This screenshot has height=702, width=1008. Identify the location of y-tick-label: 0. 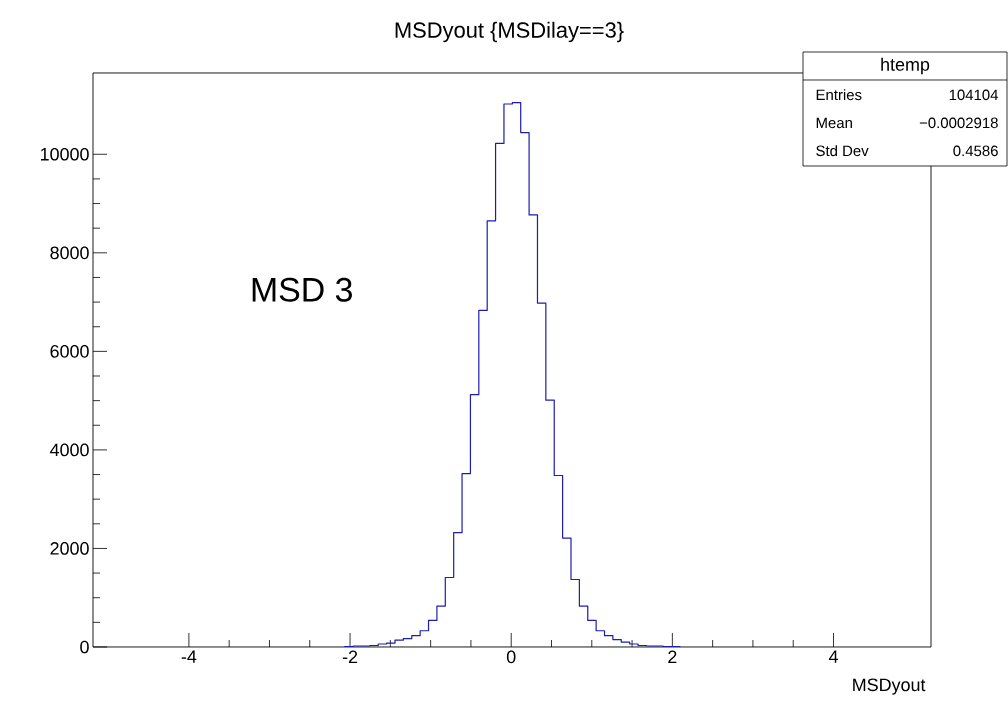
(84, 647).